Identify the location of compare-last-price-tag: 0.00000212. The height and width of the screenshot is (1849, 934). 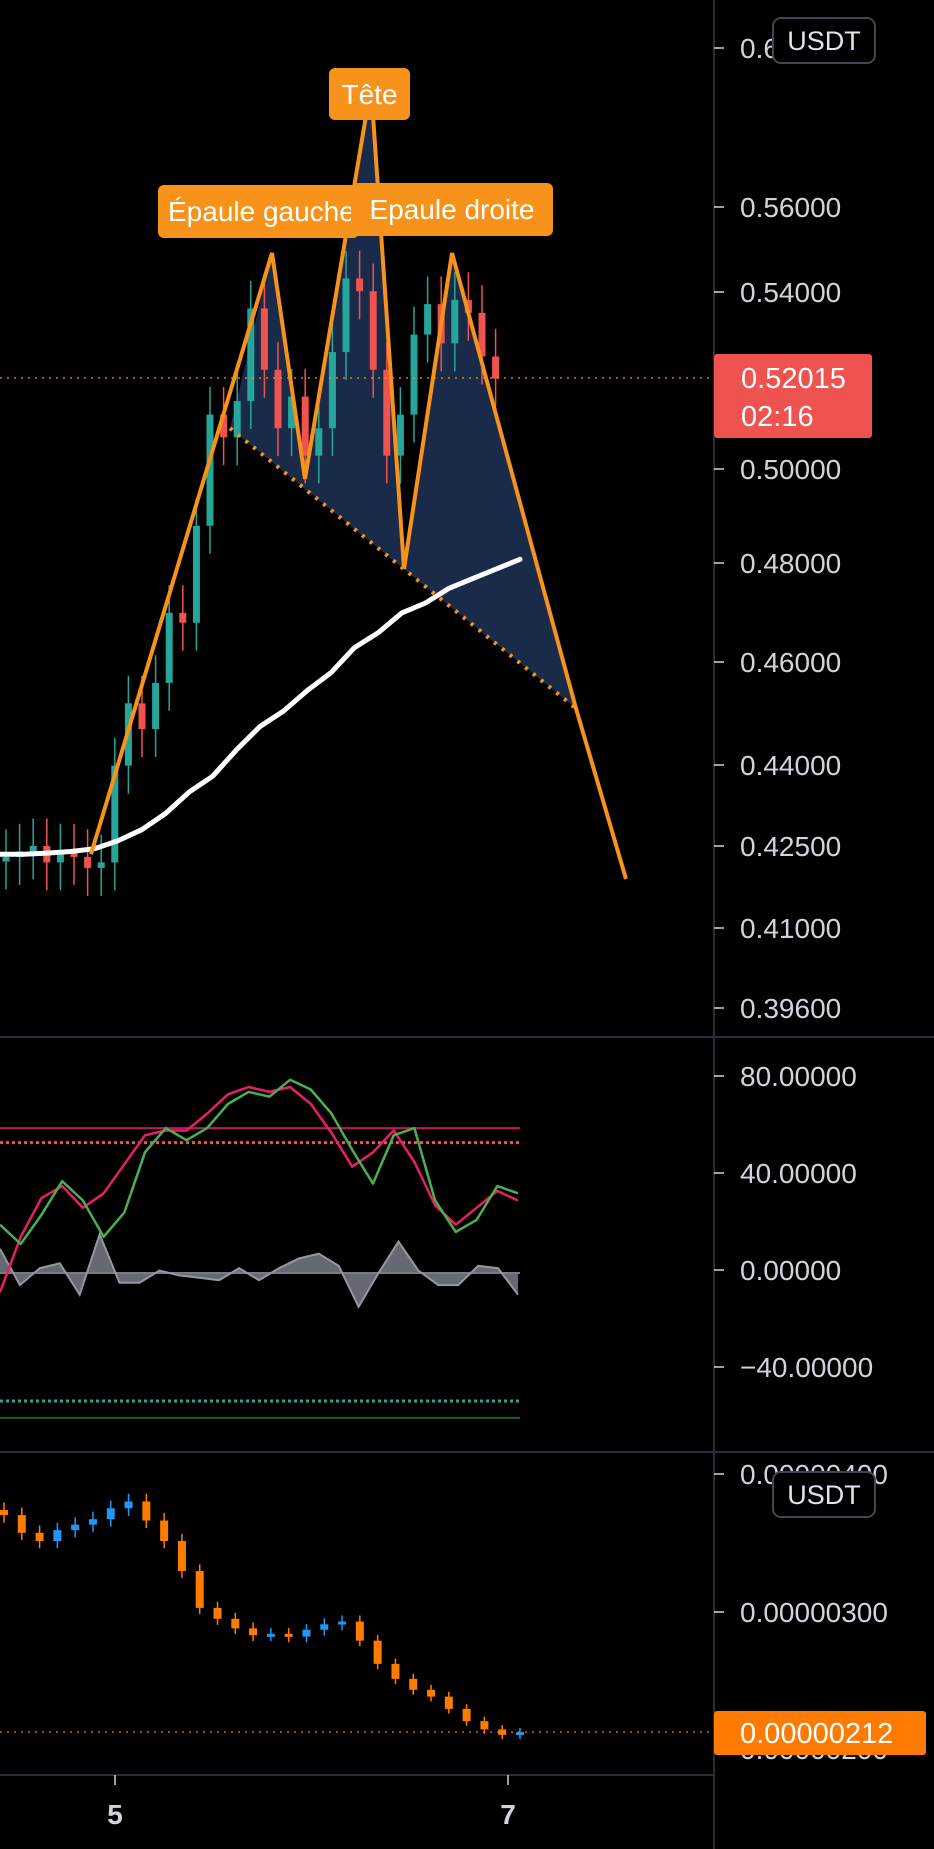
(820, 1733).